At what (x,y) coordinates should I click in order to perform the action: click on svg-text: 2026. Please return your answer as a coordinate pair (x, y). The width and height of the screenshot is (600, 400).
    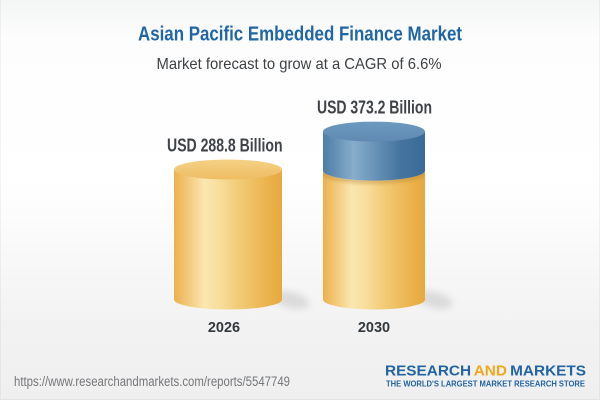
    Looking at the image, I should click on (224, 328).